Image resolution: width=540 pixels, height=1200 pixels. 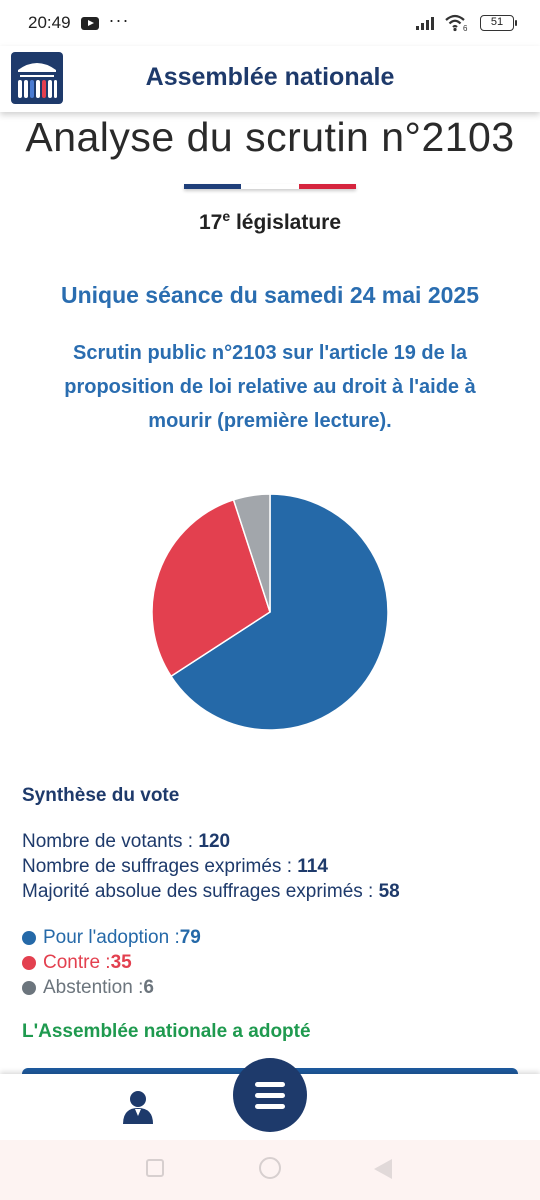 What do you see at coordinates (101, 795) in the screenshot?
I see `synthese-title: Synthèse du vote` at bounding box center [101, 795].